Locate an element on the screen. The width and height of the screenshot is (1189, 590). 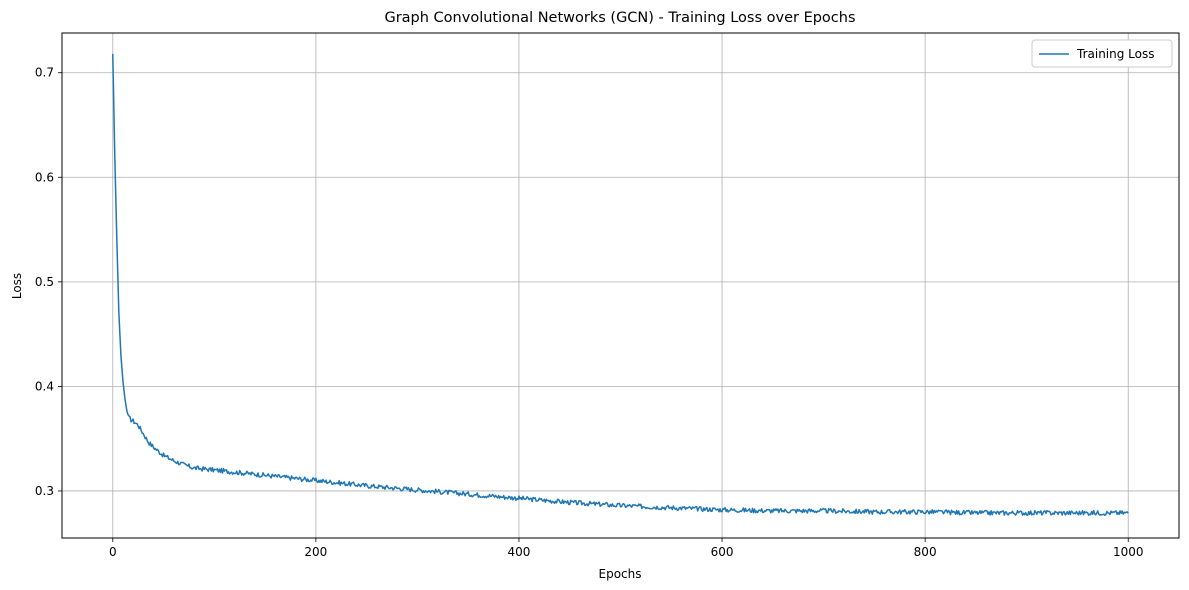
legend-label-training-loss: Training Loss is located at coordinates (1115, 54).